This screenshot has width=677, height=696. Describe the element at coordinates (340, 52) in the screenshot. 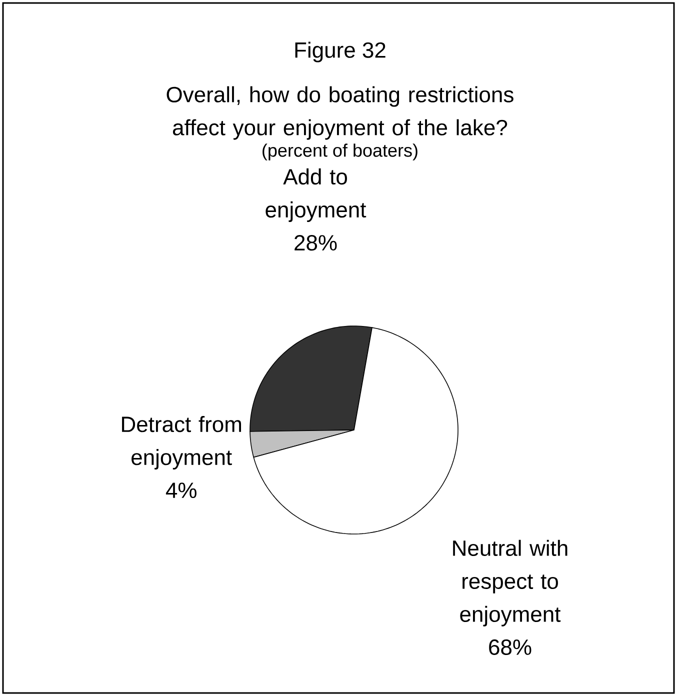

I see `chart-title: Figure 32` at that location.